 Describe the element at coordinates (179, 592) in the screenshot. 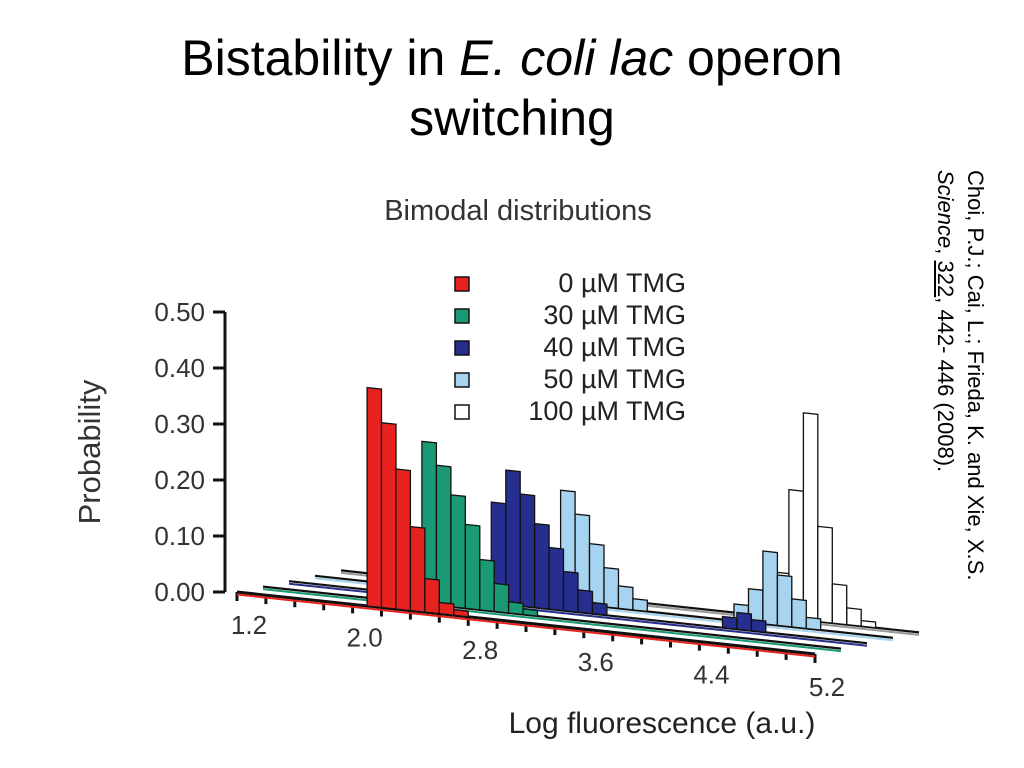

I see `y-tick-label: 0.00` at that location.